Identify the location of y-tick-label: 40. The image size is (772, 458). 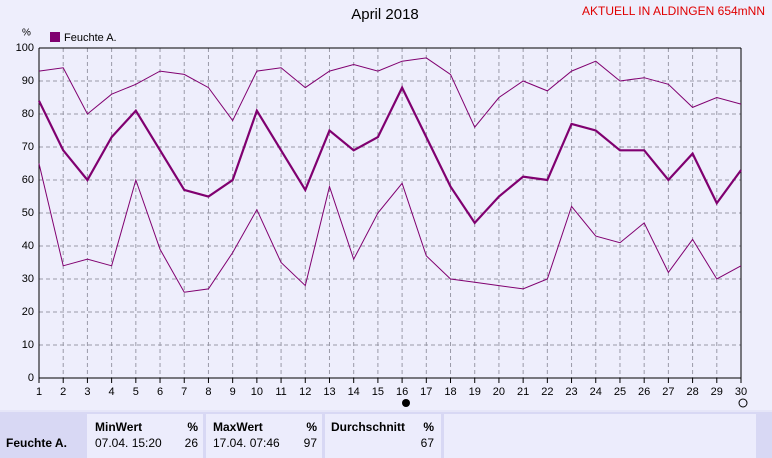
(28, 246).